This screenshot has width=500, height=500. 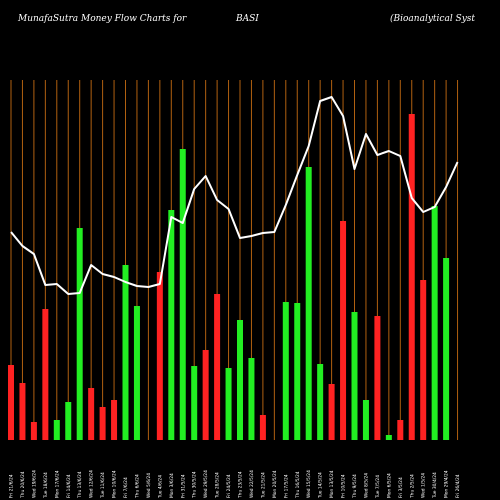 What do you see at coordinates (23, 485) in the screenshot?
I see `x-tick-label: Thu 20/6/24` at bounding box center [23, 485].